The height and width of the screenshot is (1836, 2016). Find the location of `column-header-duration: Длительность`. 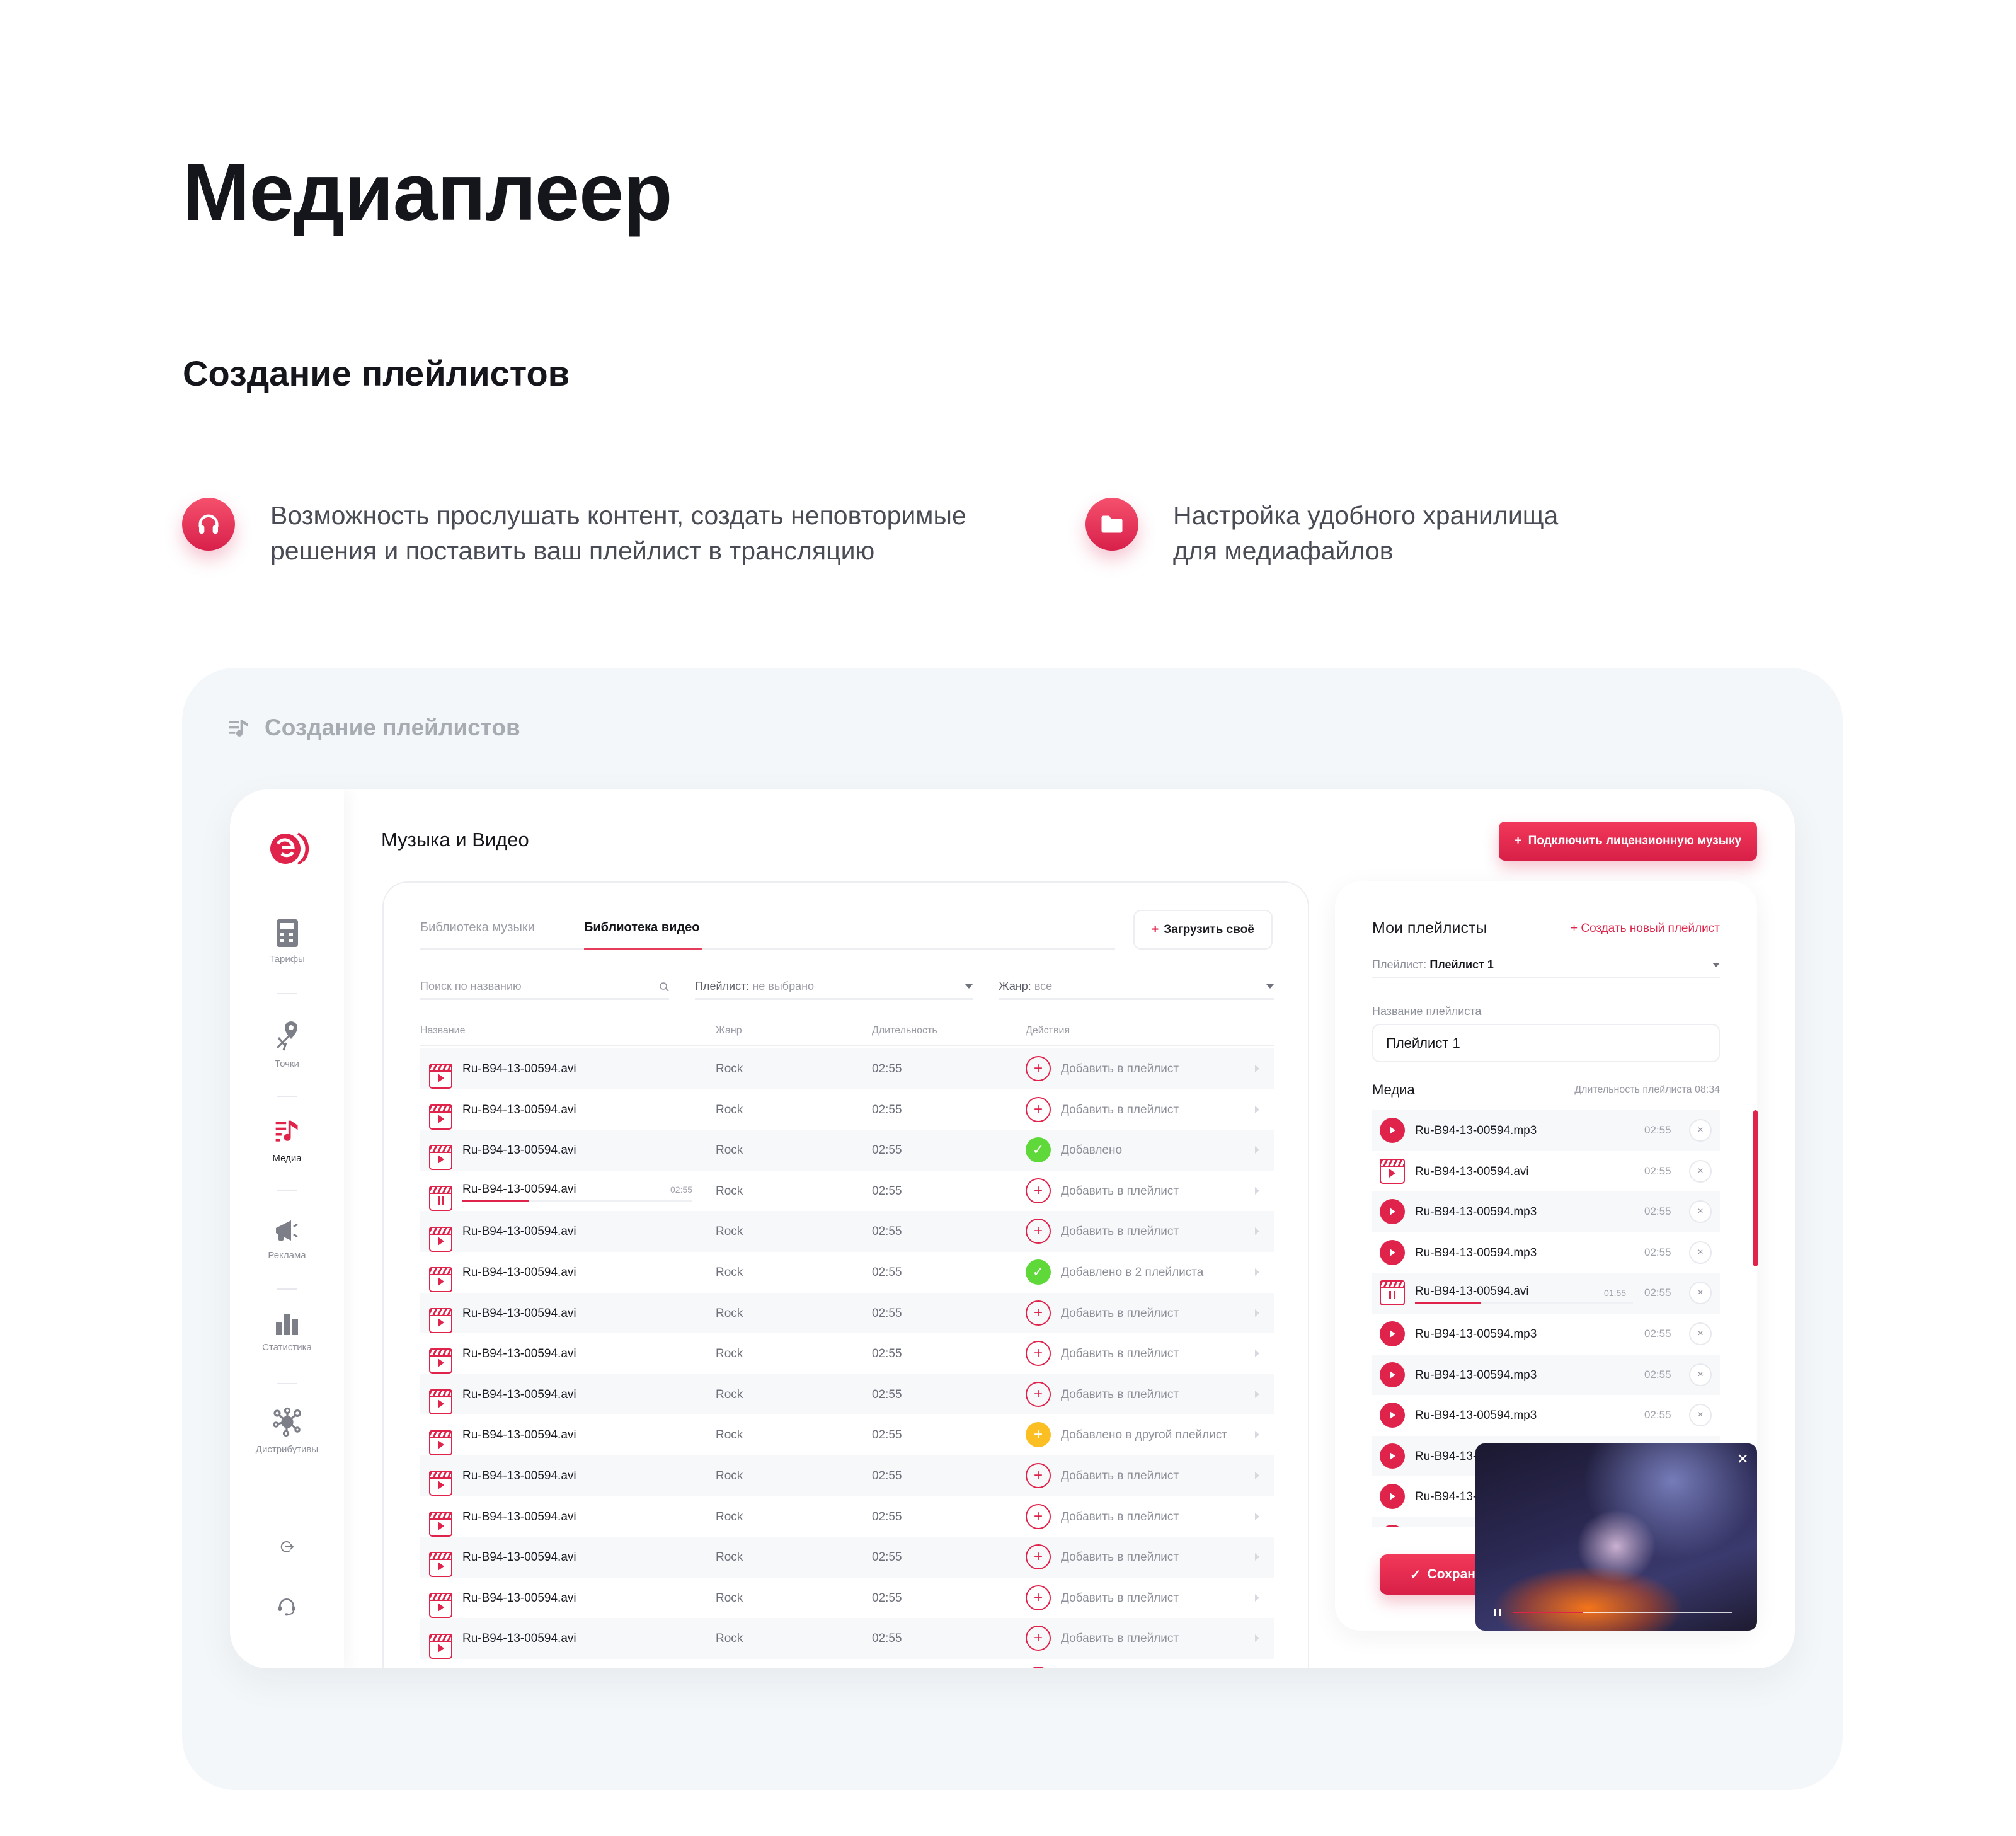

column-header-duration: Длительность is located at coordinates (904, 1030).